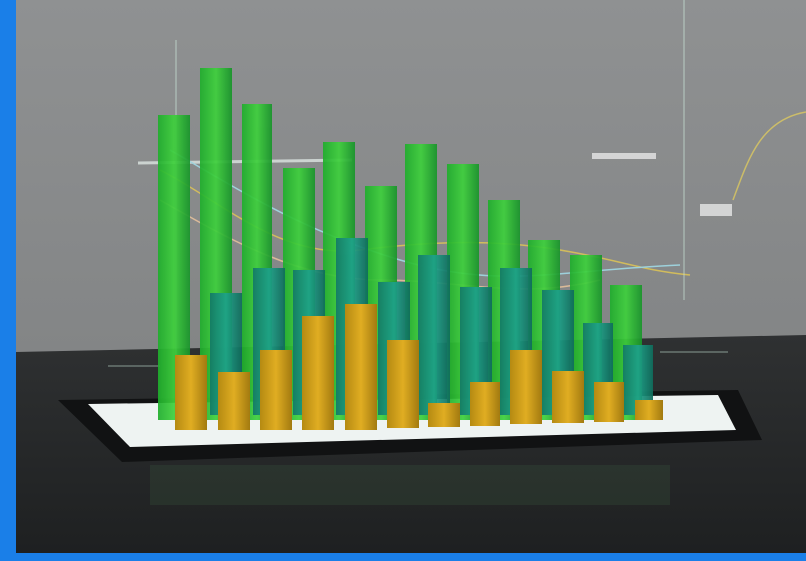  Describe the element at coordinates (410, 485) in the screenshot. I see `reflection` at that location.